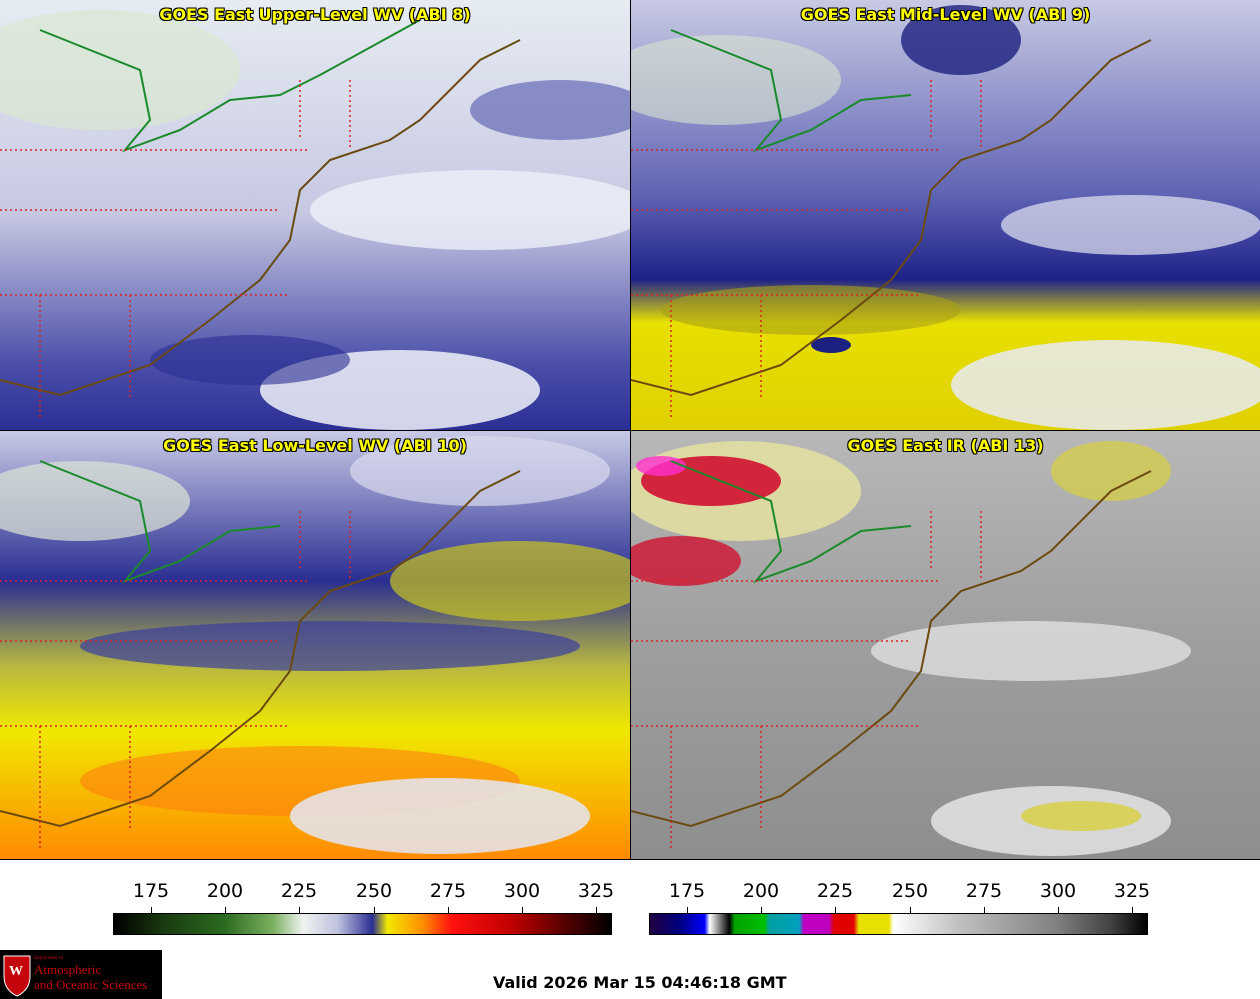  I want to click on ir-tick-label: 225, so click(835, 891).